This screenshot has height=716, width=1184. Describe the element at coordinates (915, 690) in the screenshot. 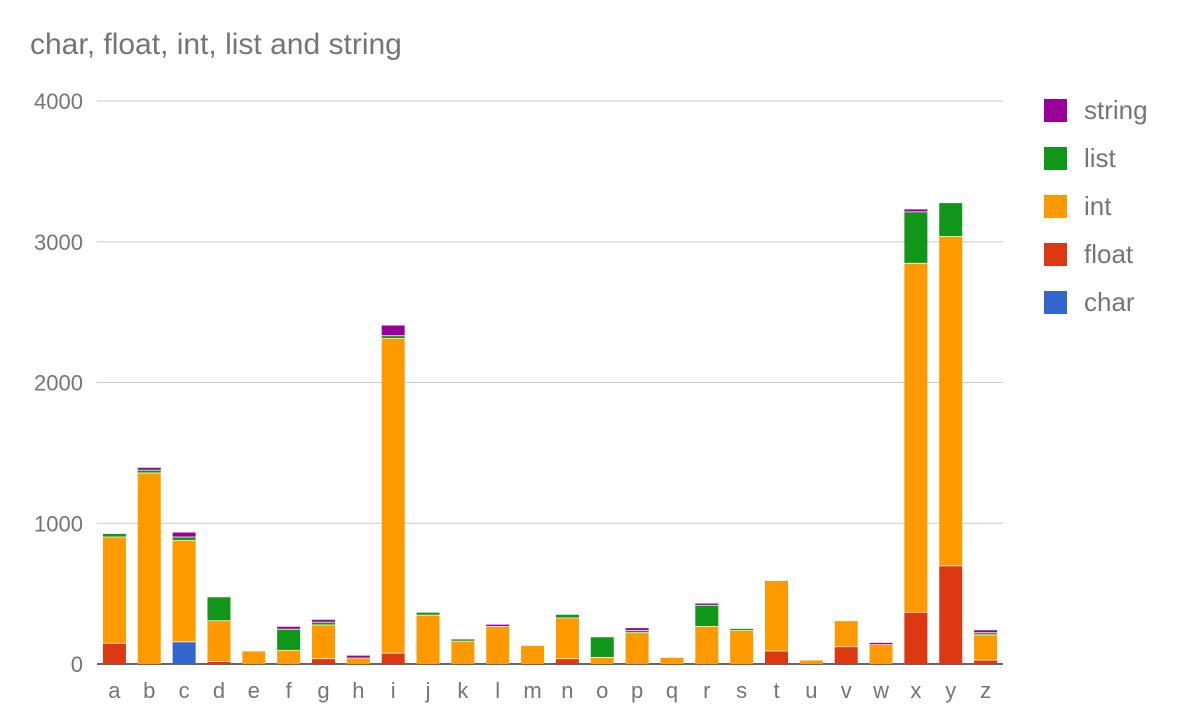

I see `x-tick-label: x` at that location.